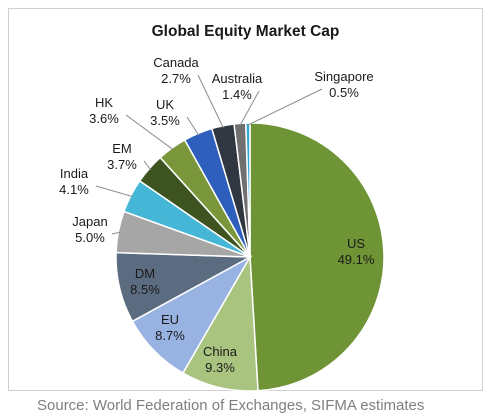  What do you see at coordinates (356, 259) in the screenshot?
I see `slice-label-value-us: 49.1%` at bounding box center [356, 259].